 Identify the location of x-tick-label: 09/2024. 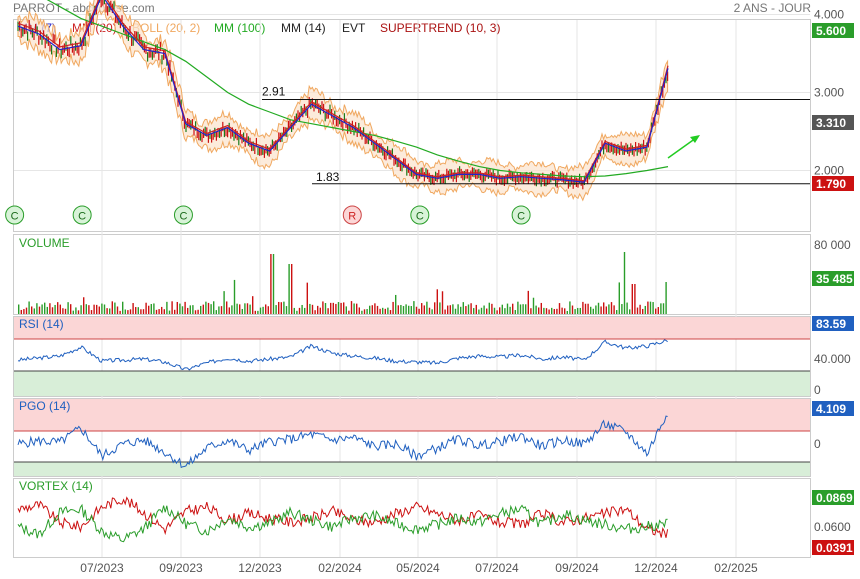
(577, 568).